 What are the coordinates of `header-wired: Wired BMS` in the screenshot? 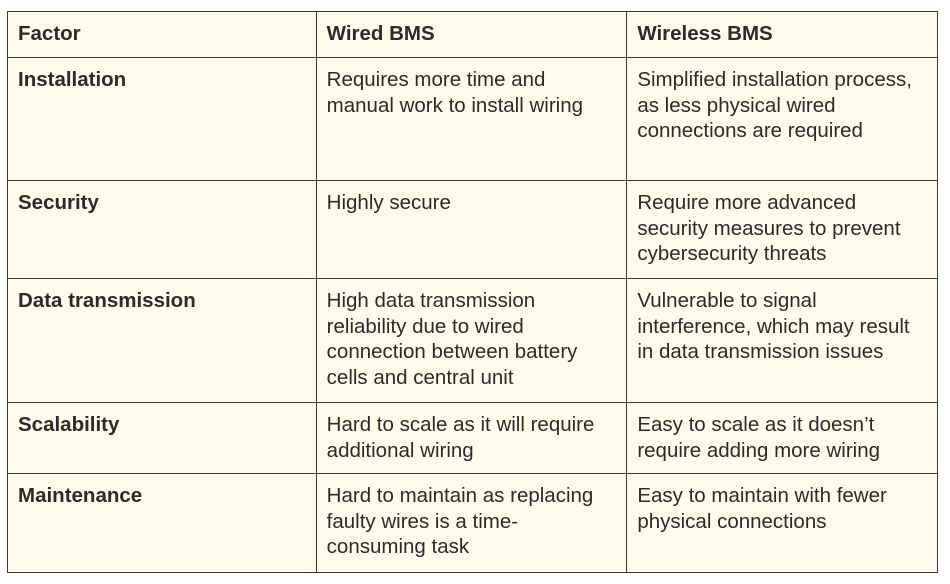 It's located at (471, 34).